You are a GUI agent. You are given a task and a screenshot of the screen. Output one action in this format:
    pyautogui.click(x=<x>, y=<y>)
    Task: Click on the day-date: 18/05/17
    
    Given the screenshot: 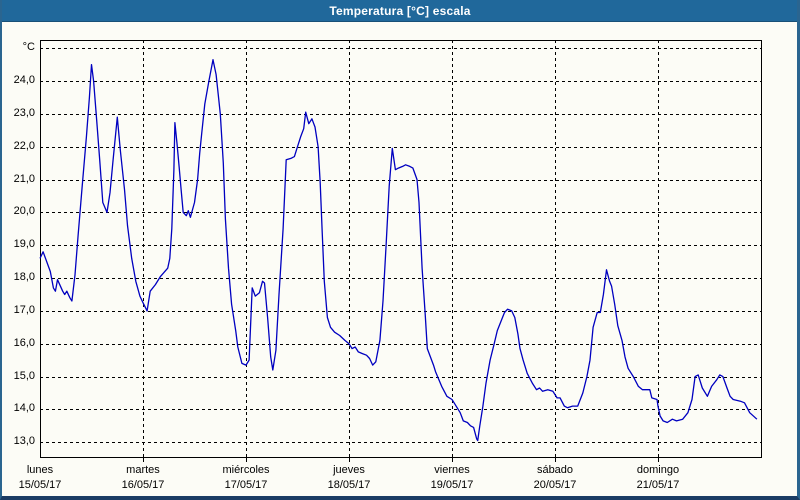 What is the action you would take?
    pyautogui.click(x=349, y=485)
    